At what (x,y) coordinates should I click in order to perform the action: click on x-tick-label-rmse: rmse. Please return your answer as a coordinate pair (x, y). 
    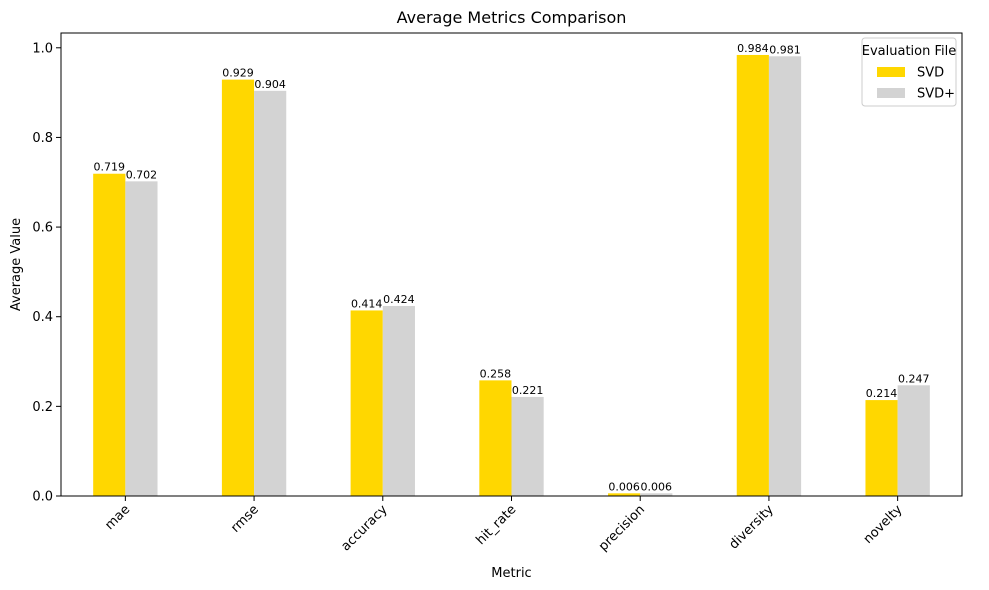
    Looking at the image, I should click on (245, 519).